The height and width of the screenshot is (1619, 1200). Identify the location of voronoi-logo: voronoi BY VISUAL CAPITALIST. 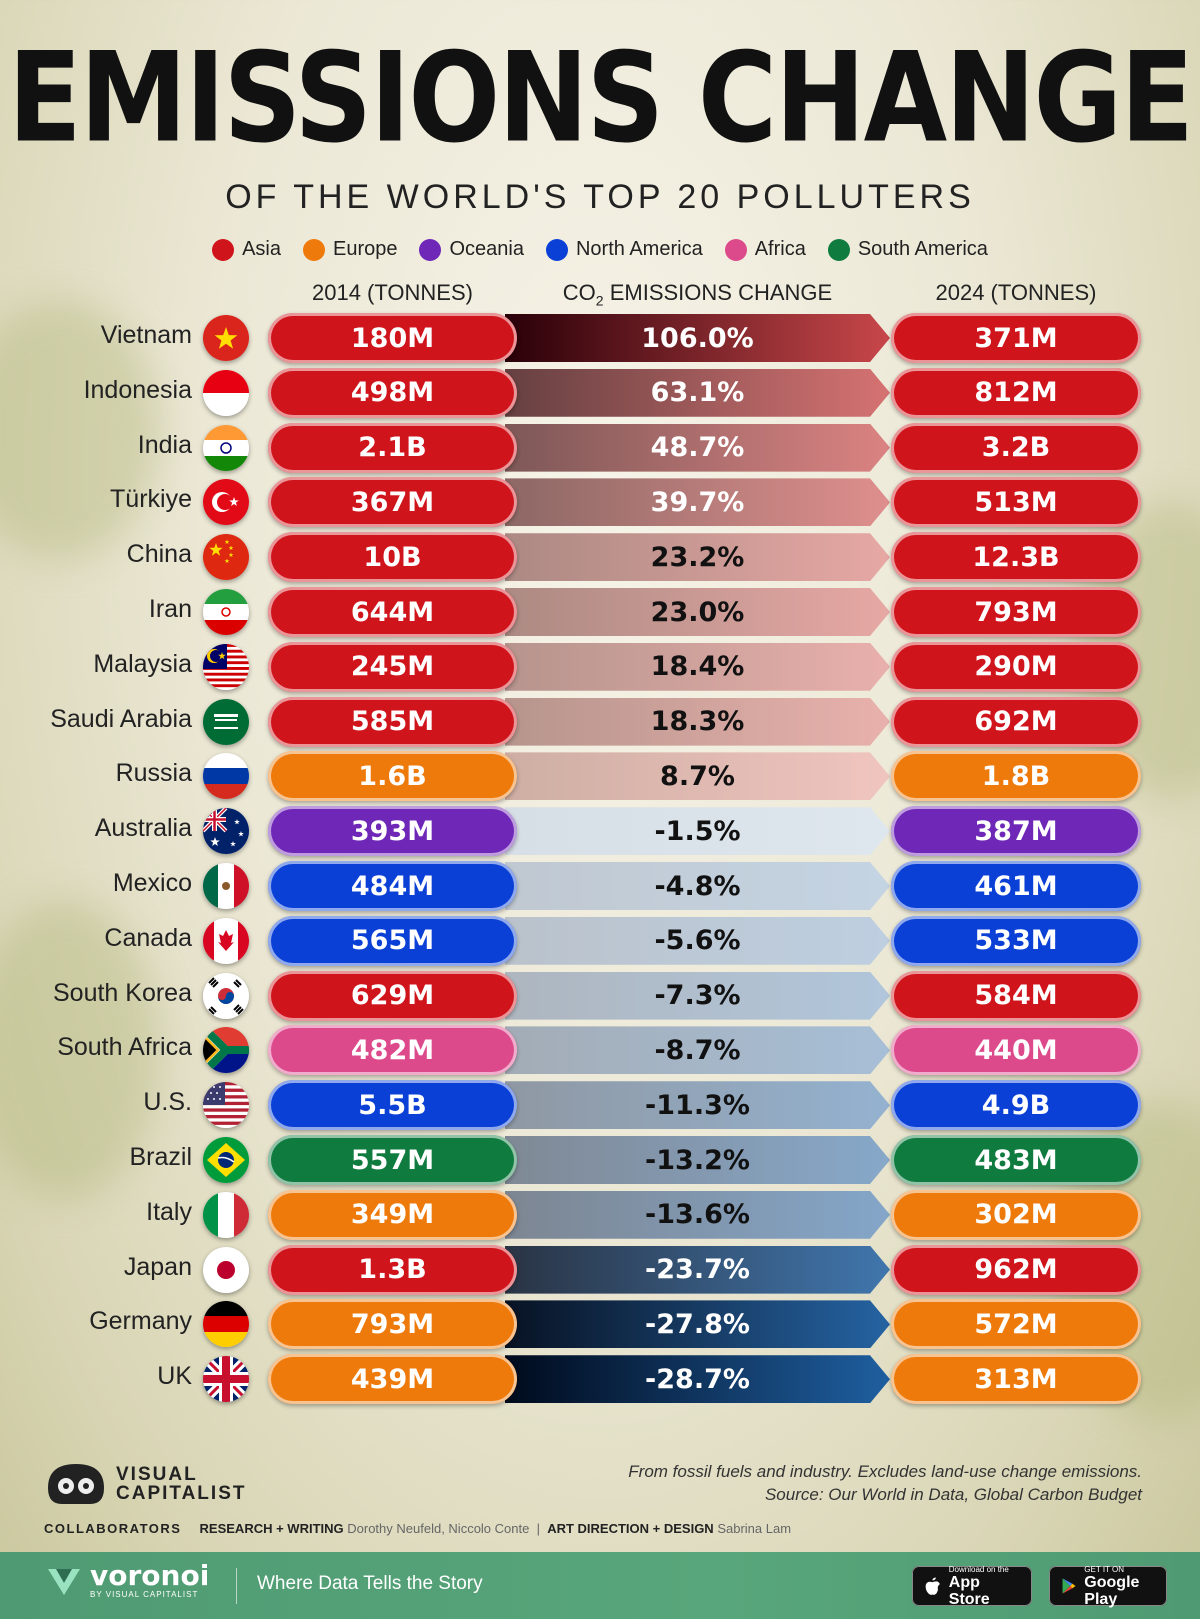
(127, 1580).